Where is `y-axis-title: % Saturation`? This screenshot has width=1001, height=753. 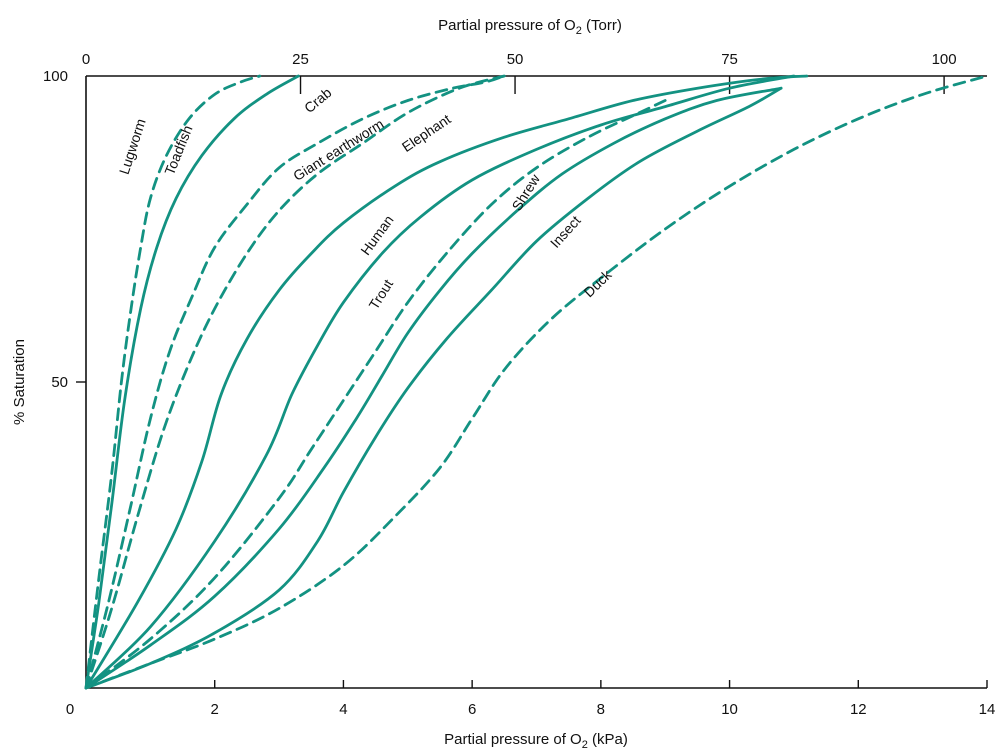
y-axis-title: % Saturation is located at coordinates (19, 382).